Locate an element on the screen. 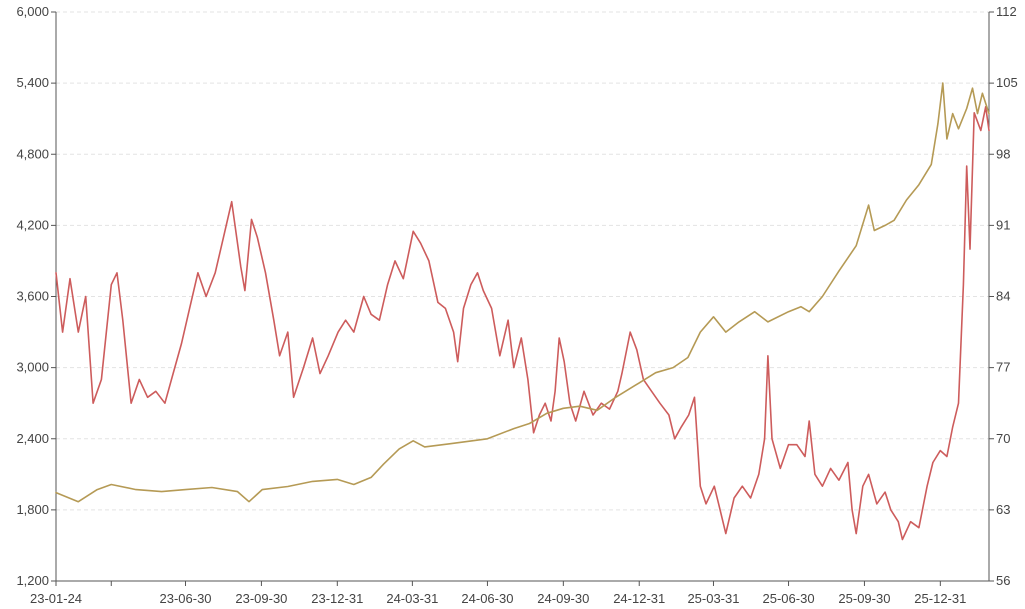  y-left-tick-label: 1,200 is located at coordinates (32, 580).